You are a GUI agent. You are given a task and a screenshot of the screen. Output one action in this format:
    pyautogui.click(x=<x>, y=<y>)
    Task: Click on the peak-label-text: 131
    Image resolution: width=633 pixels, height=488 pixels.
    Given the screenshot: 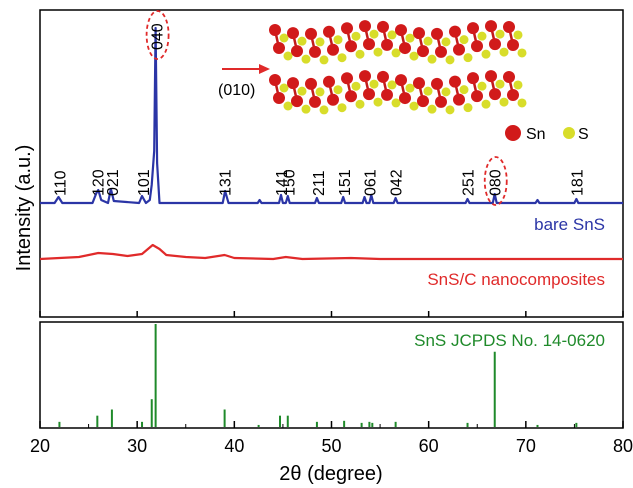 What is the action you would take?
    pyautogui.click(x=226, y=182)
    